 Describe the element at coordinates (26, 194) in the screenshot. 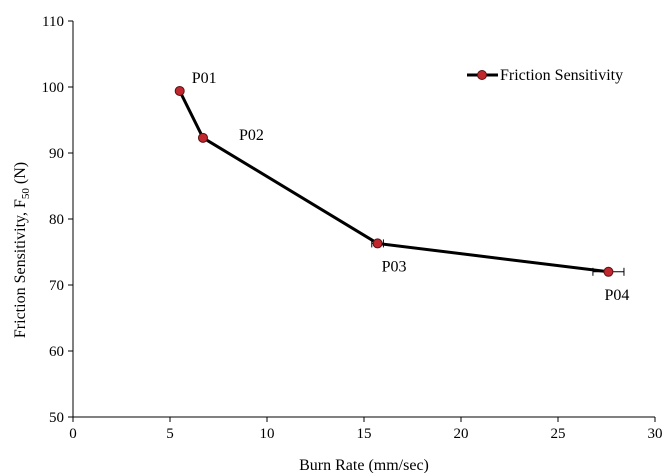

I see `y-axis-title-subscript: 50` at that location.